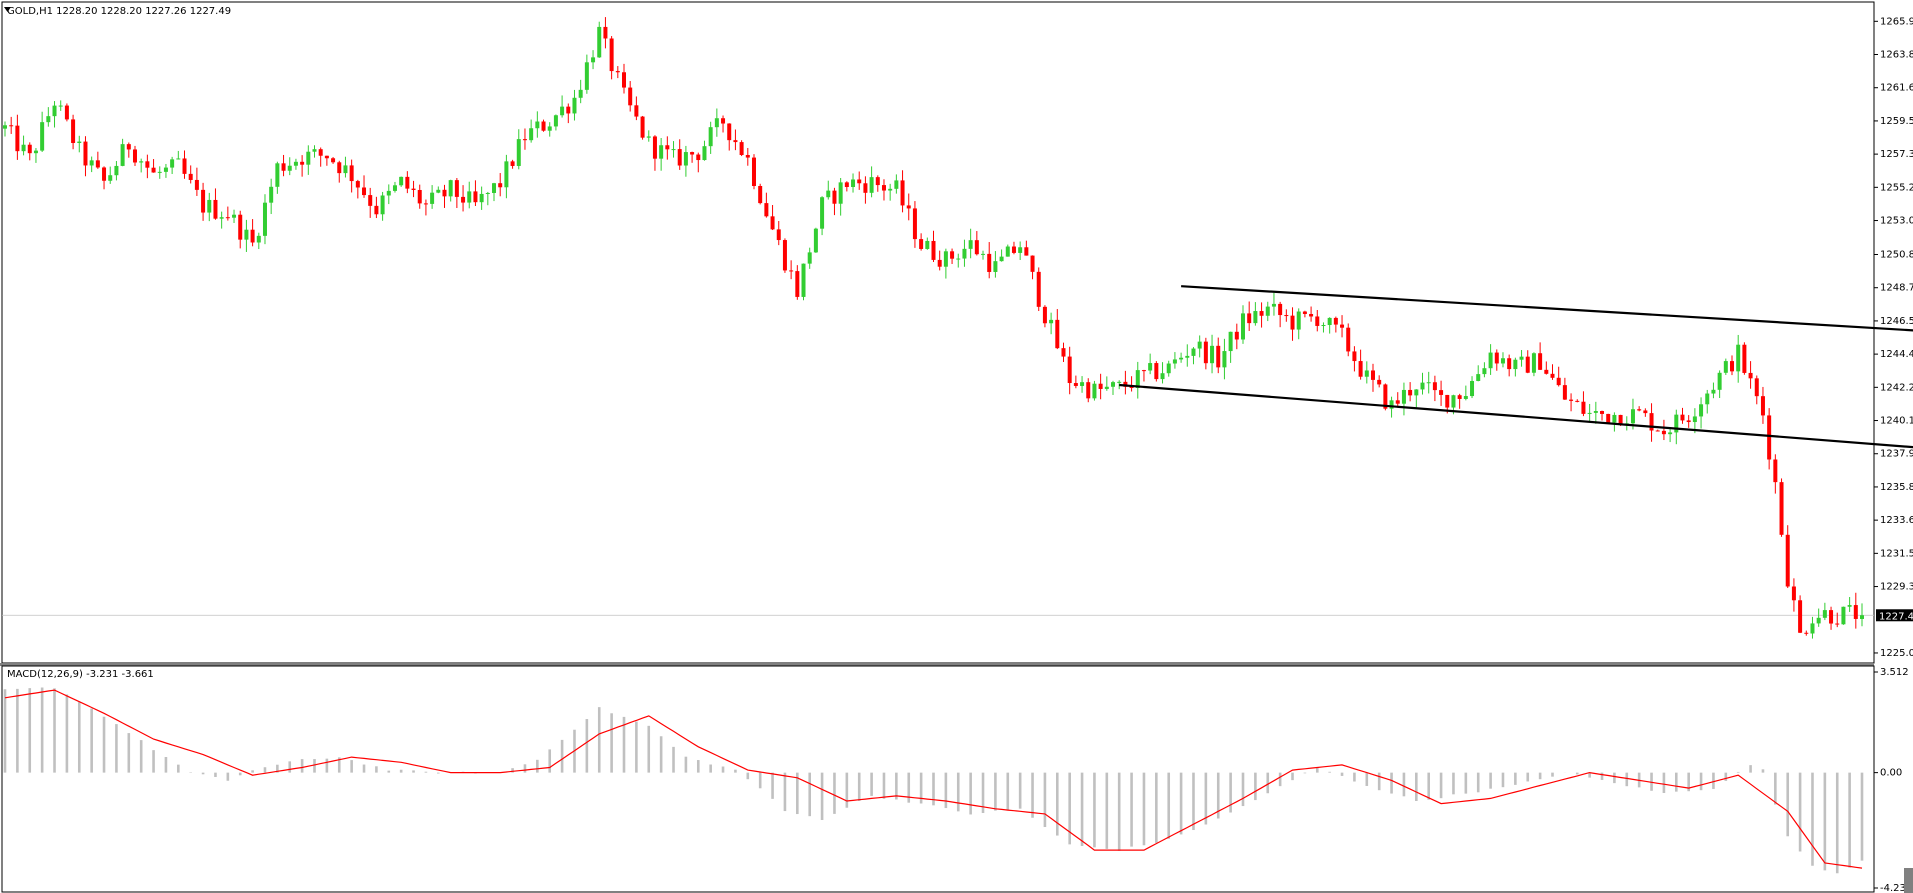 The width and height of the screenshot is (1913, 893). I want to click on trendlines, so click(1516, 384).